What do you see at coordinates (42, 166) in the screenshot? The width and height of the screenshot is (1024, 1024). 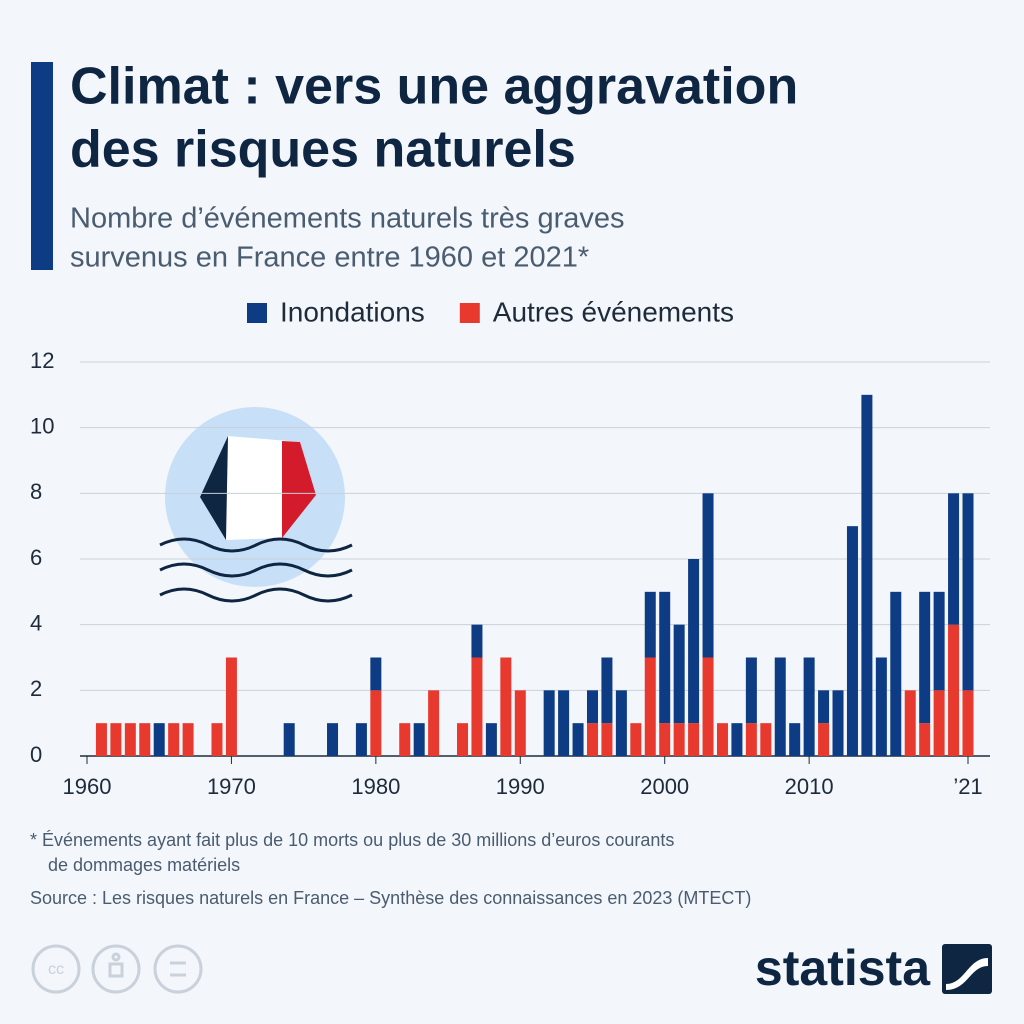 I see `title-accent` at bounding box center [42, 166].